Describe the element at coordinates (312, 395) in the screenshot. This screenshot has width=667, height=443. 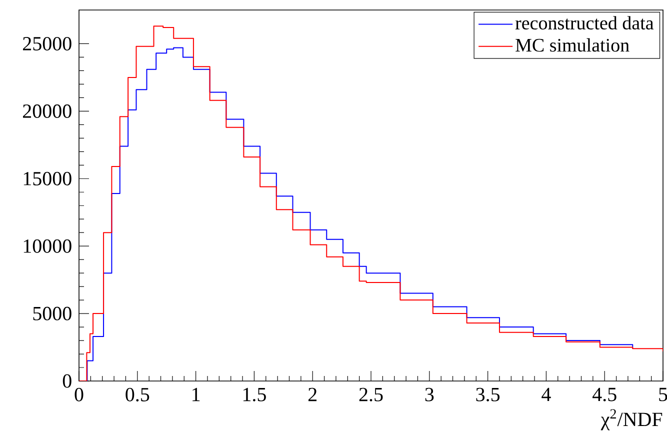
I see `x-tick-label: 2` at that location.